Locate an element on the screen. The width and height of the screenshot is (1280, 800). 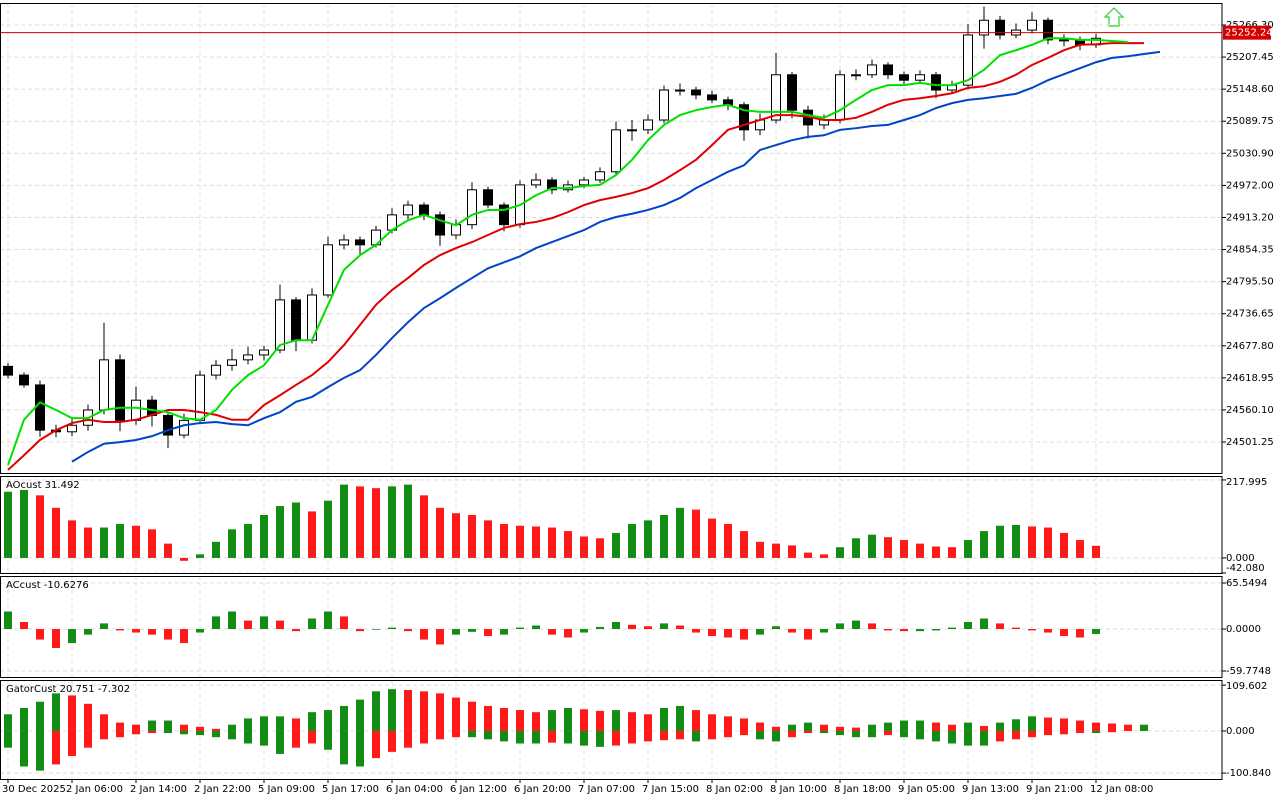
x-tick-label: 8 Jan 02:00 is located at coordinates (734, 789).